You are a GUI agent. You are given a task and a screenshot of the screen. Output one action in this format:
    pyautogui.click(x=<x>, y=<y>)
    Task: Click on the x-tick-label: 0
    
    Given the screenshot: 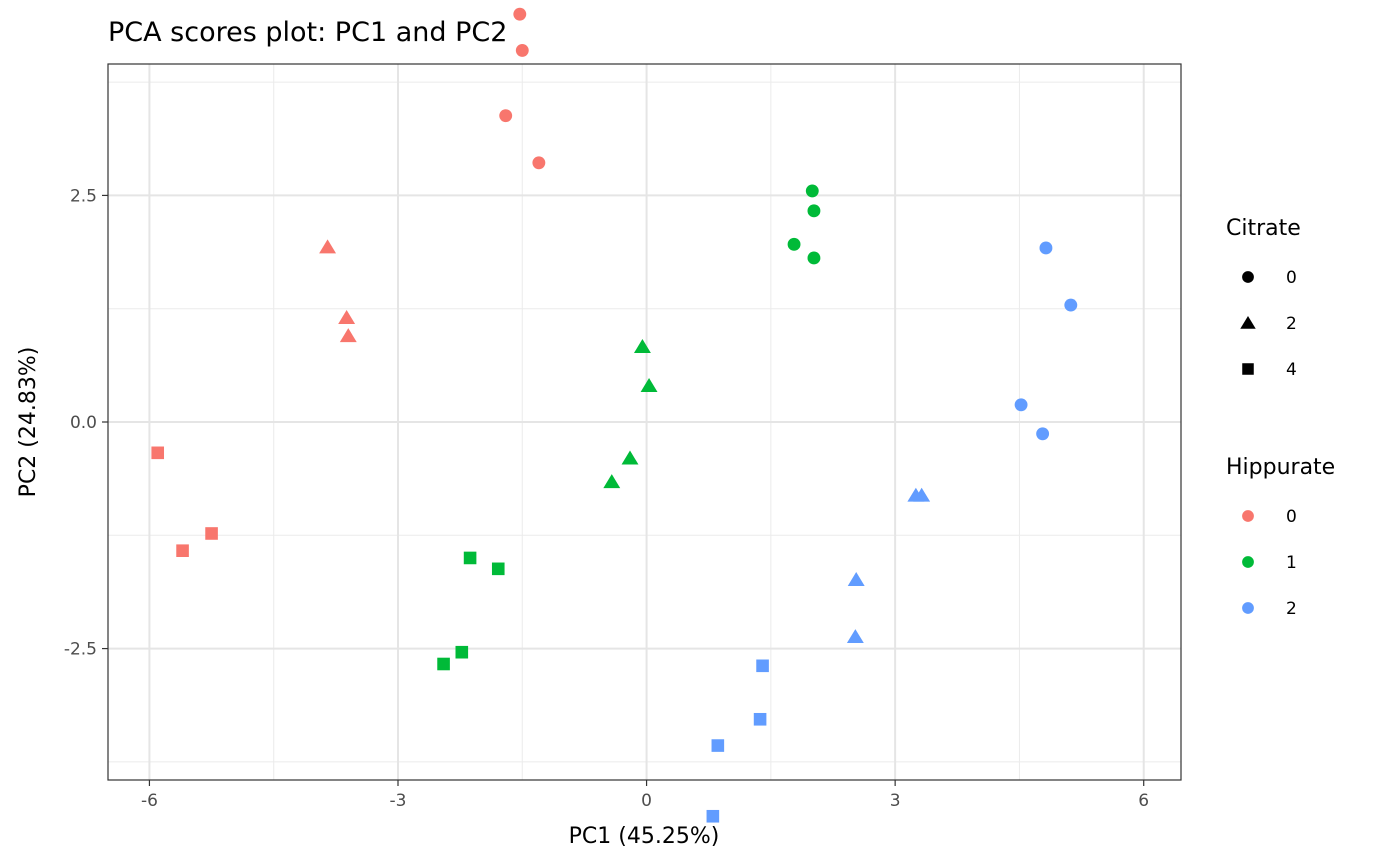 What is the action you would take?
    pyautogui.click(x=646, y=801)
    